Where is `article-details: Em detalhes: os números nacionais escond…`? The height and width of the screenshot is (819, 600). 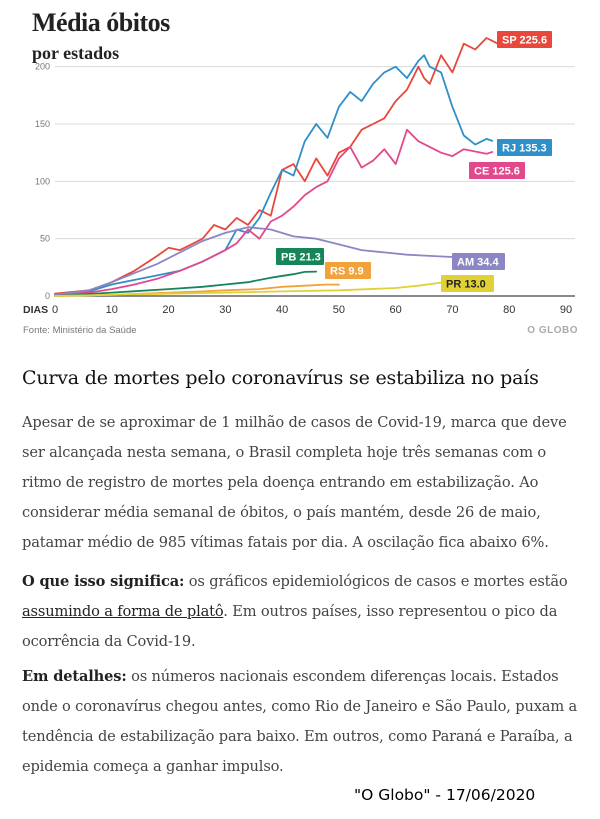
article-details: Em detalhes: os números nacionais escond… is located at coordinates (305, 722).